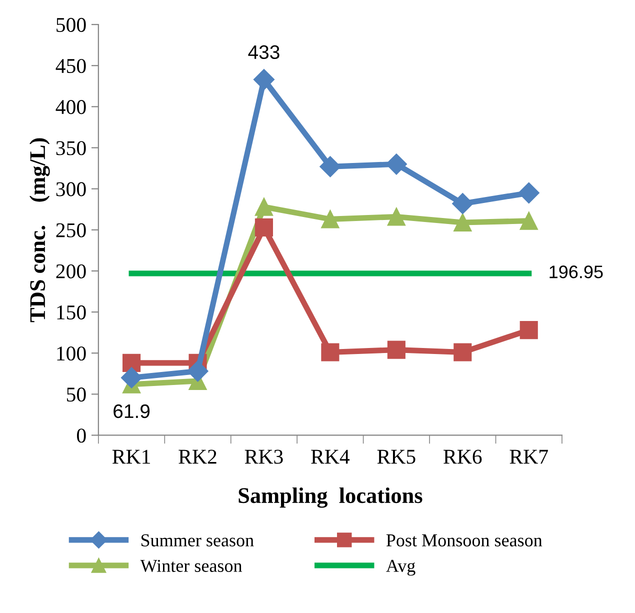 The width and height of the screenshot is (635, 613). What do you see at coordinates (71, 25) in the screenshot?
I see `y-tick-label: 500` at bounding box center [71, 25].